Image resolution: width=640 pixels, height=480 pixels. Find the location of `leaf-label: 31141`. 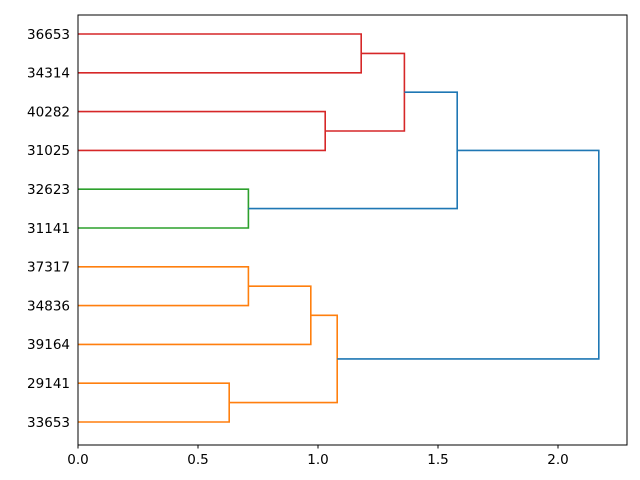

leaf-label: 31141 is located at coordinates (48, 229).